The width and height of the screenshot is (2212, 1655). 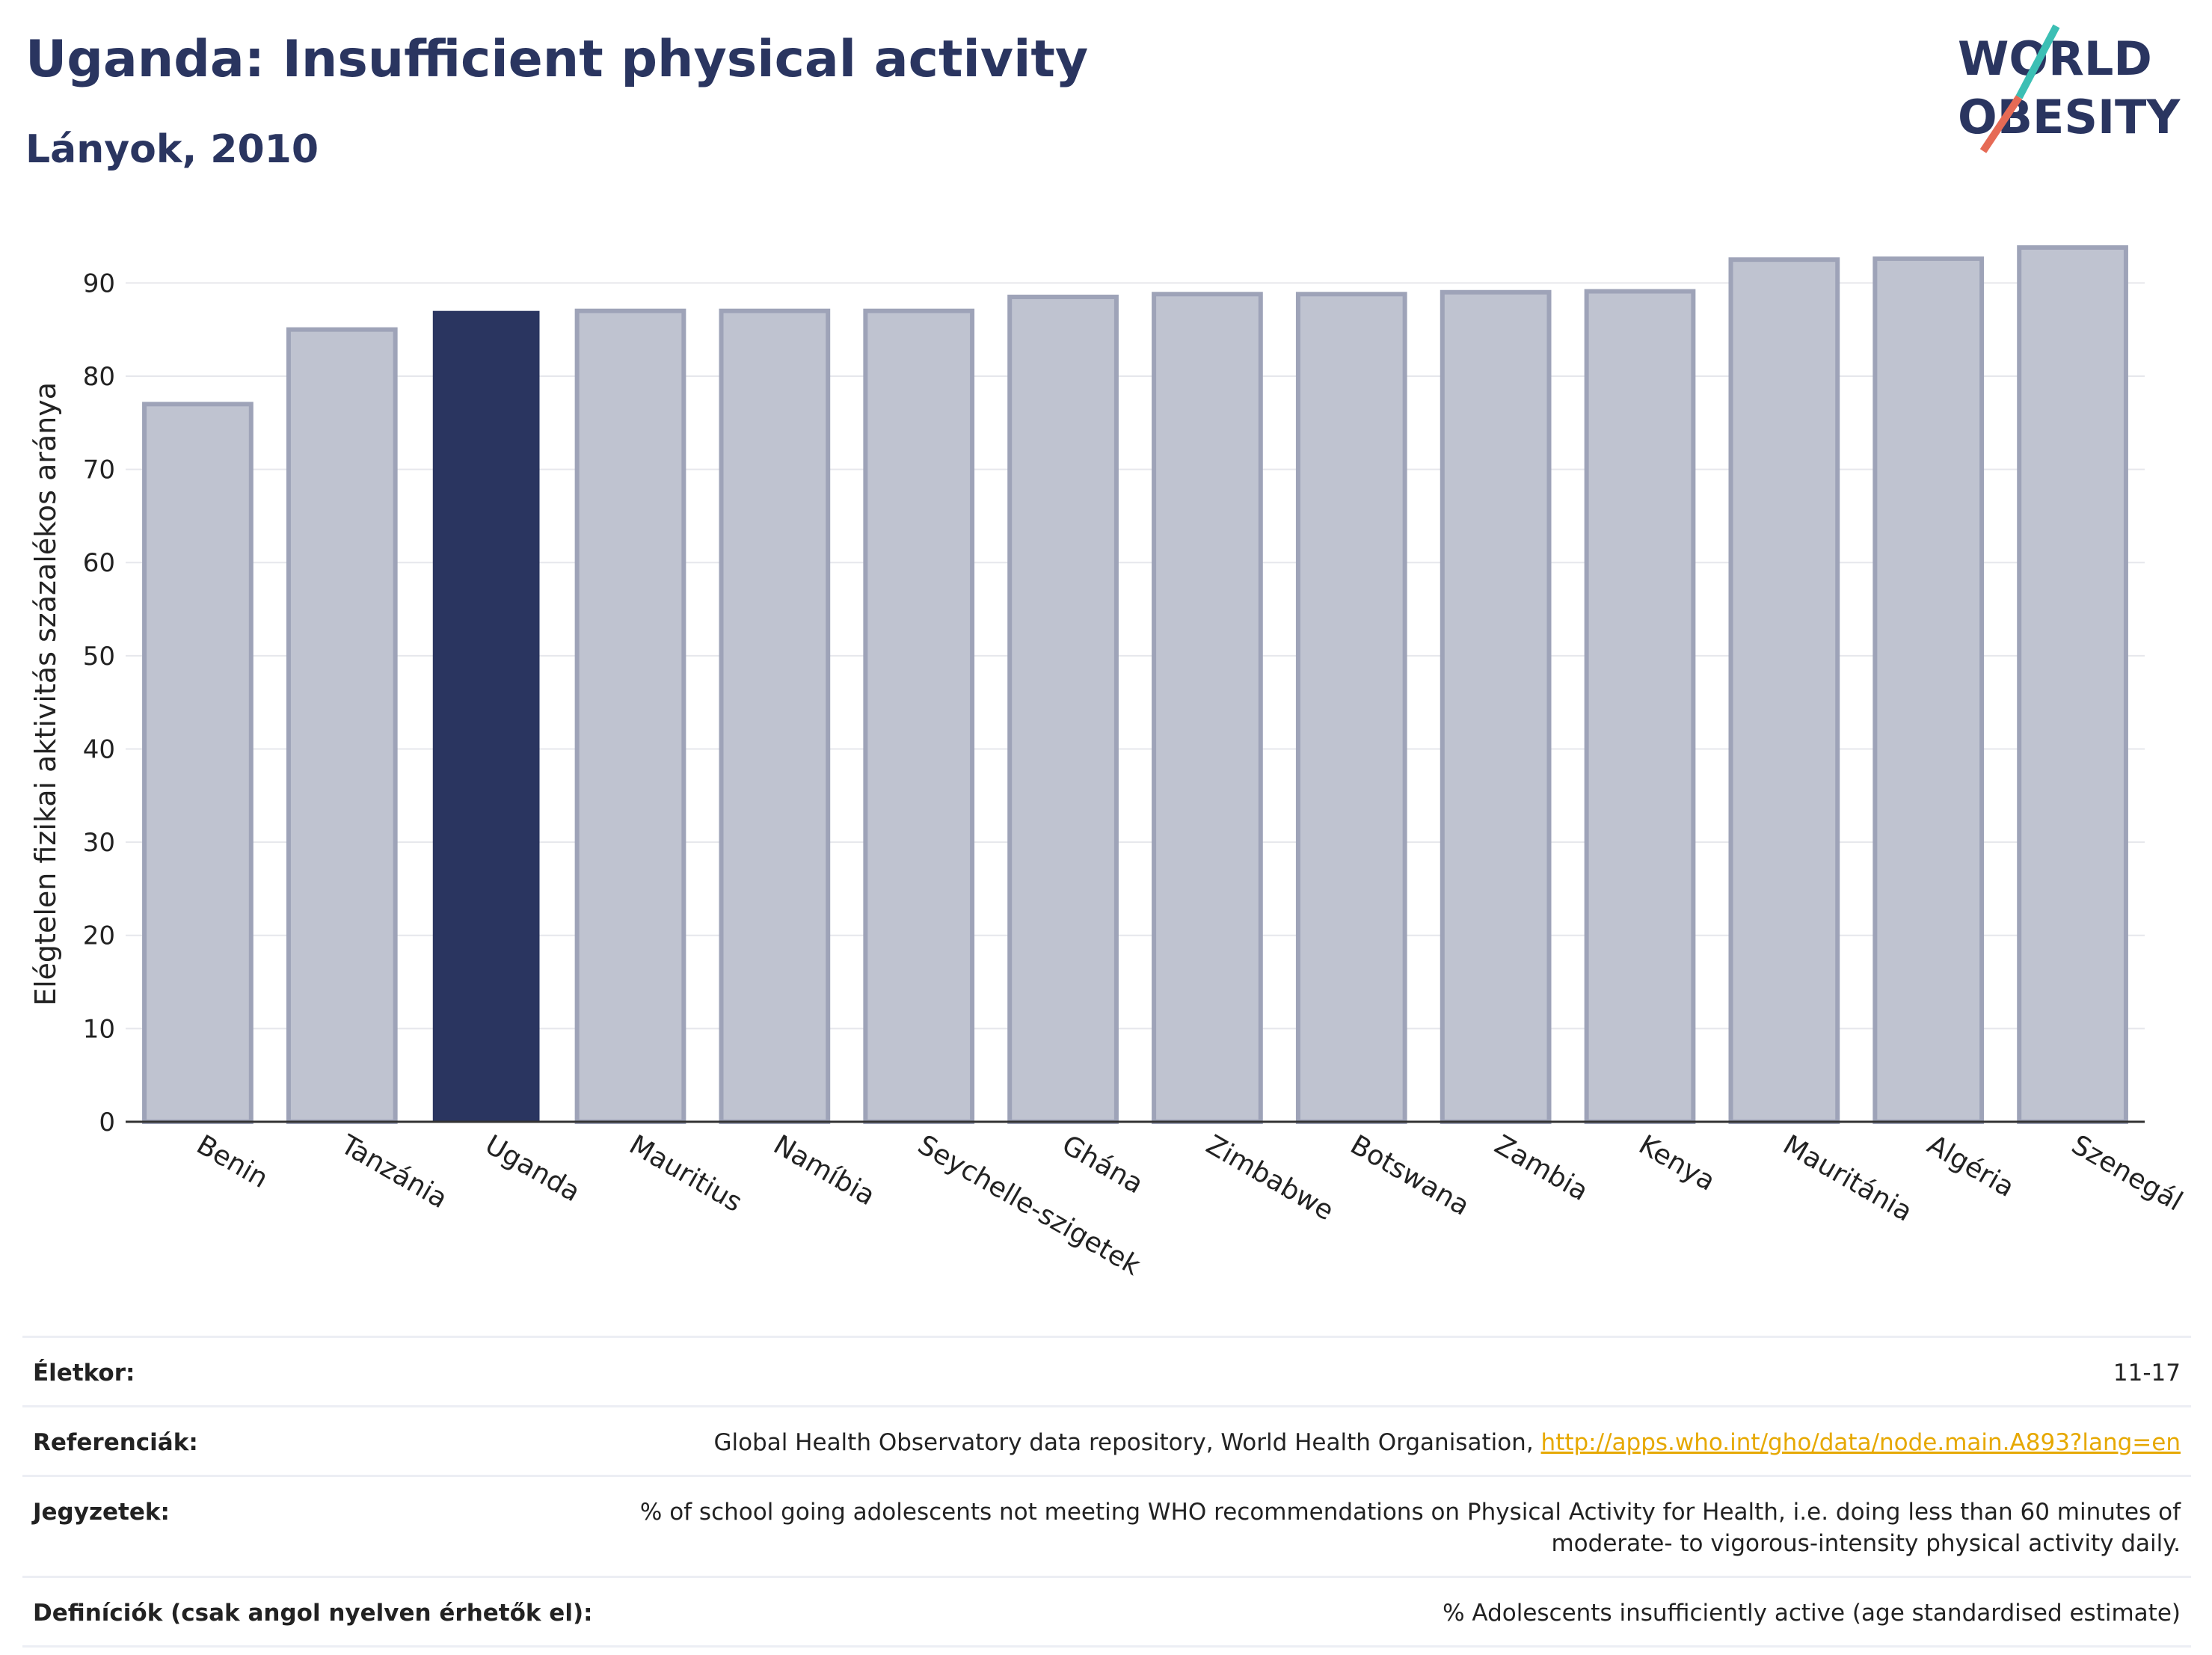 I want to click on x-category-label: Szenegál, so click(x=2126, y=1173).